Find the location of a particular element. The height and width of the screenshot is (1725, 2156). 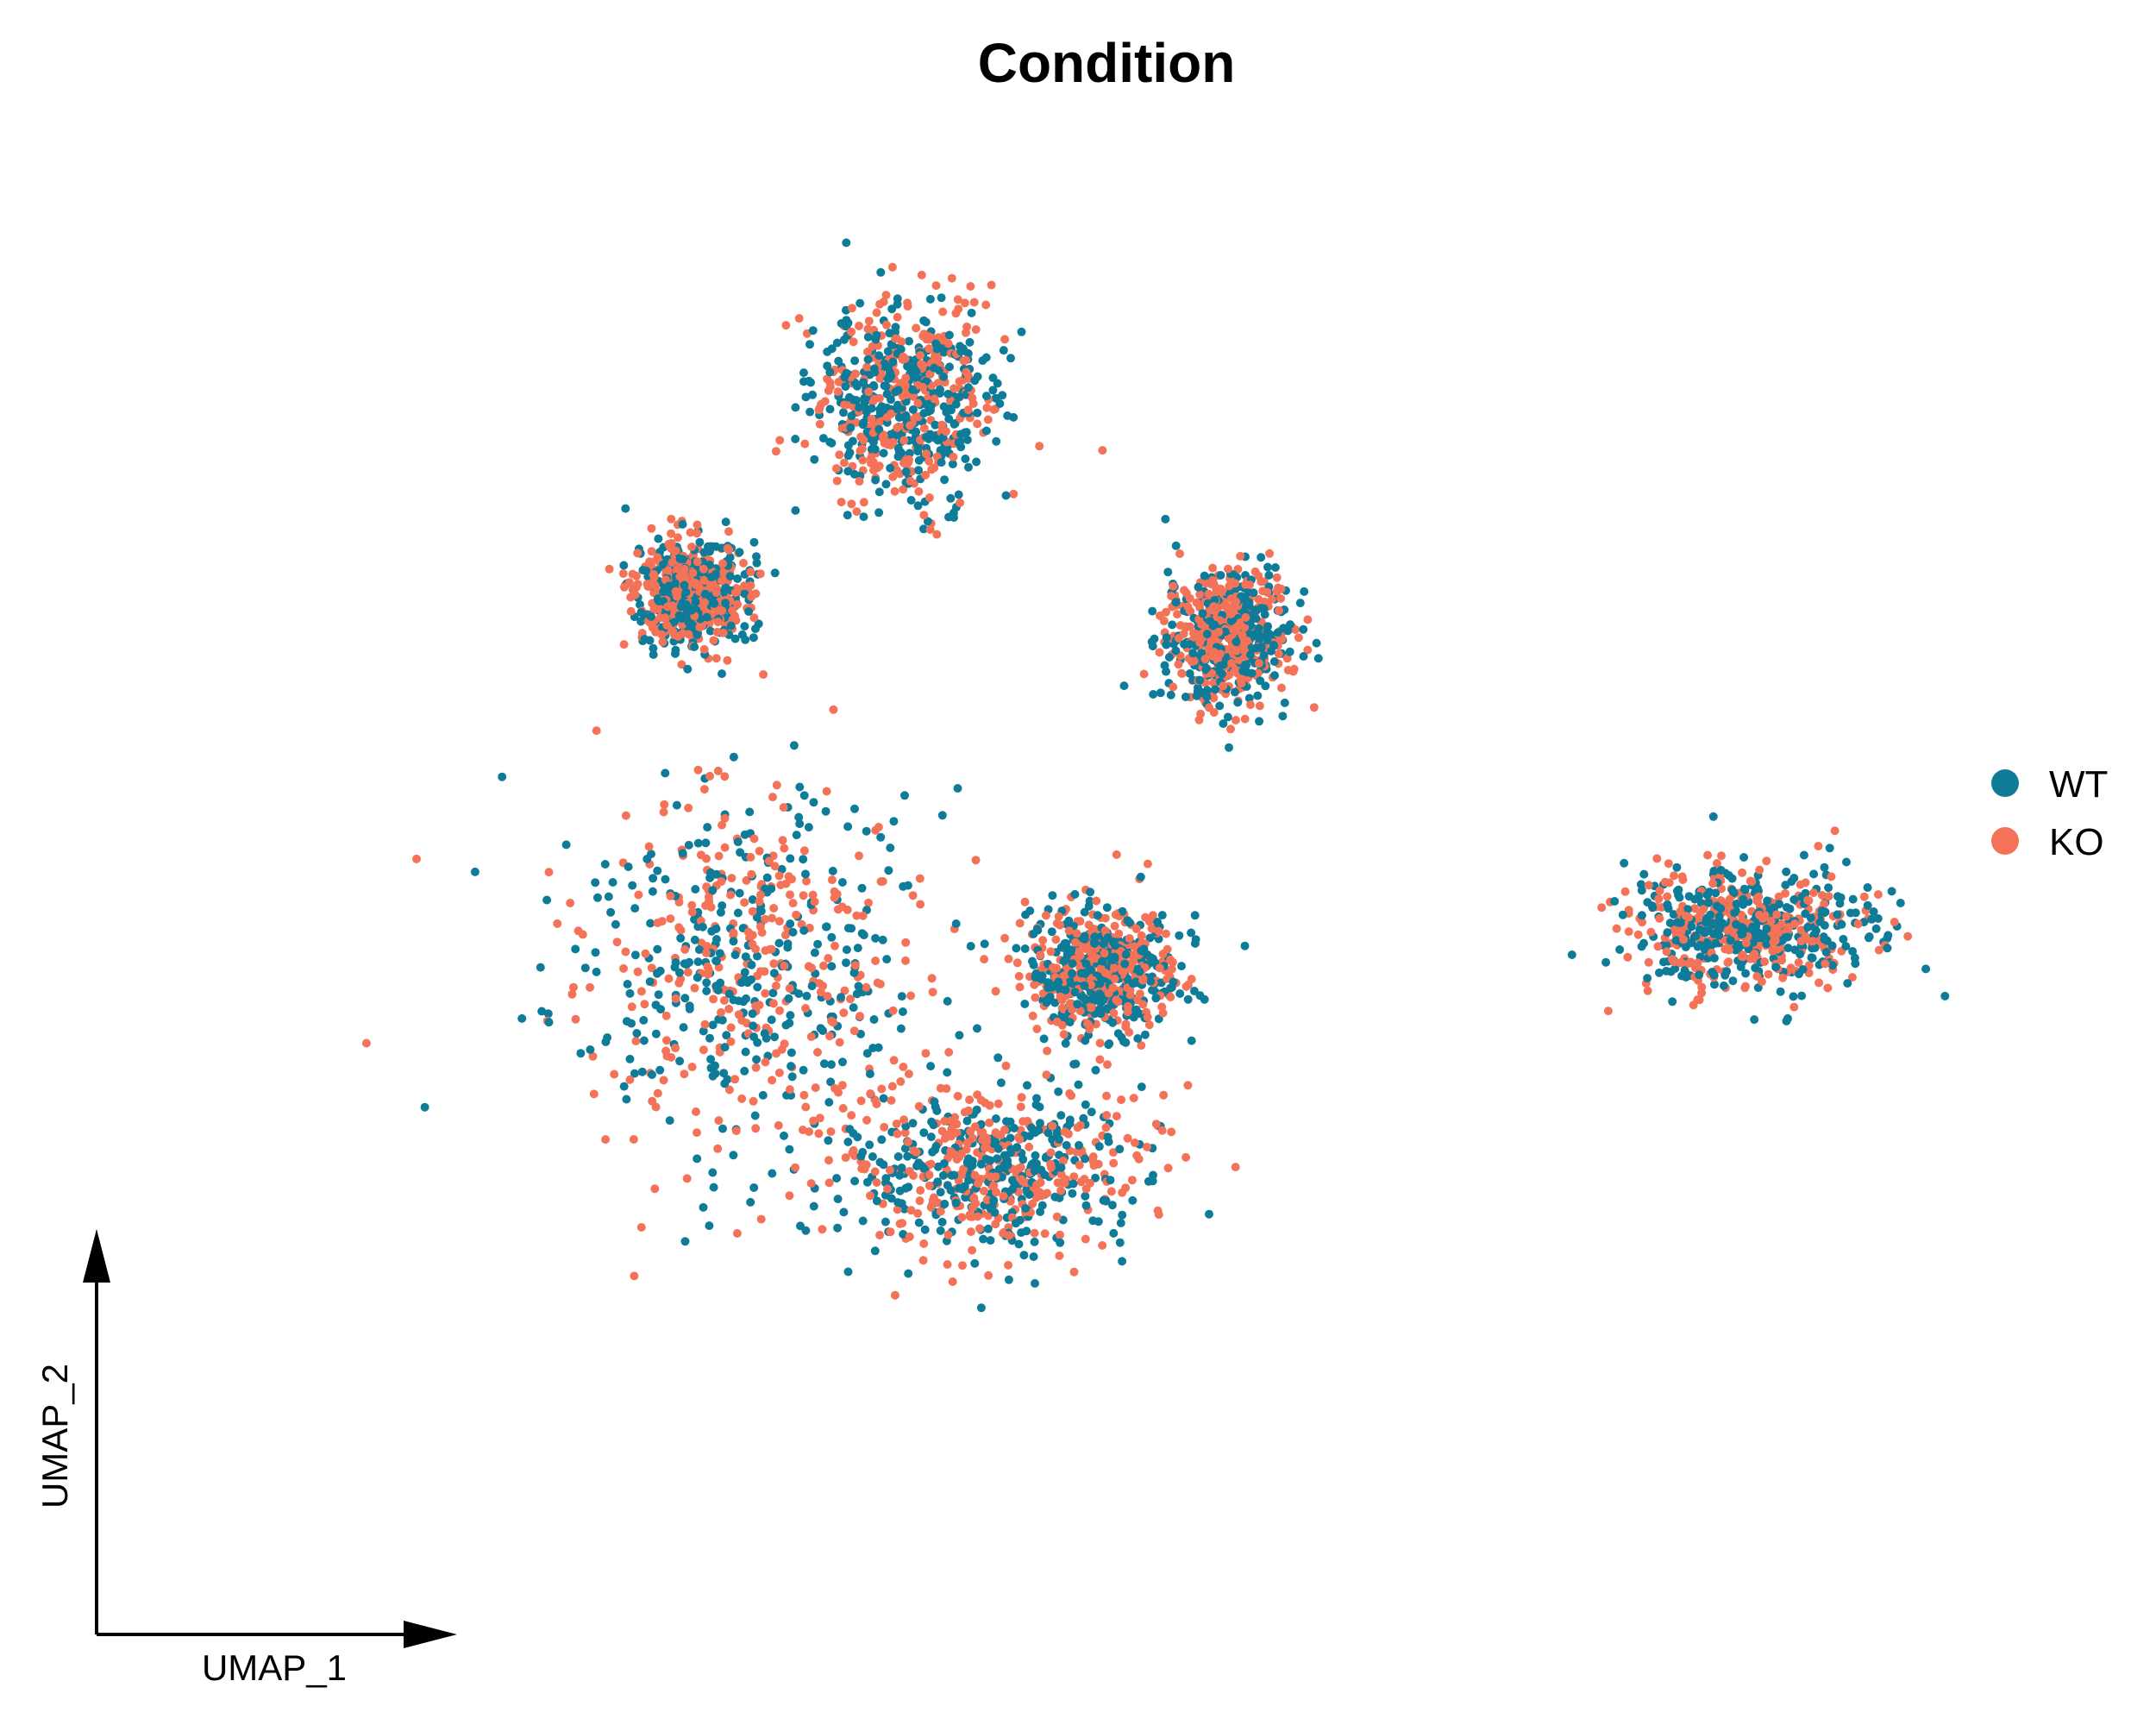

cluster-mid-island is located at coordinates (1221, 633).